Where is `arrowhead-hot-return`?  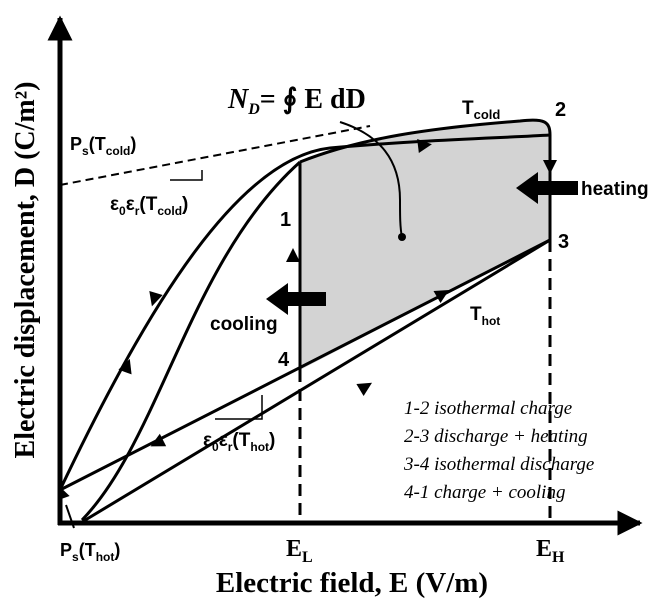
arrowhead-hot-return is located at coordinates (158, 440).